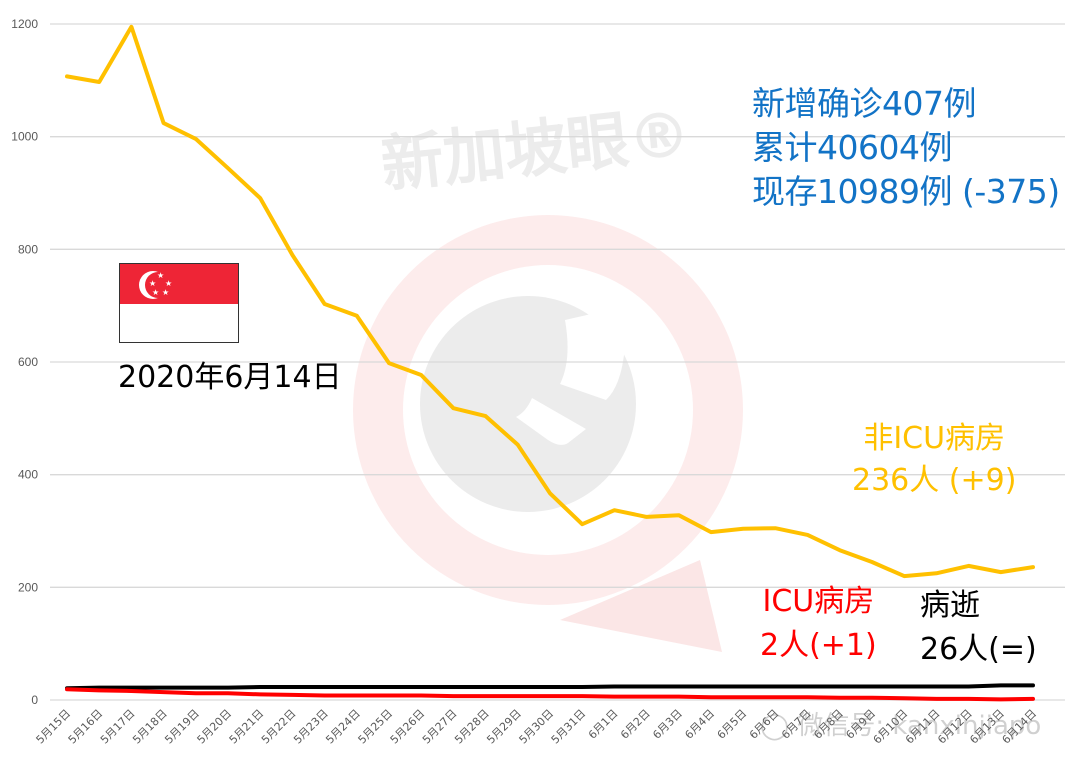 Image resolution: width=1080 pixels, height=779 pixels. Describe the element at coordinates (440, 727) in the screenshot. I see `x-tick-label: 5月27日` at that location.